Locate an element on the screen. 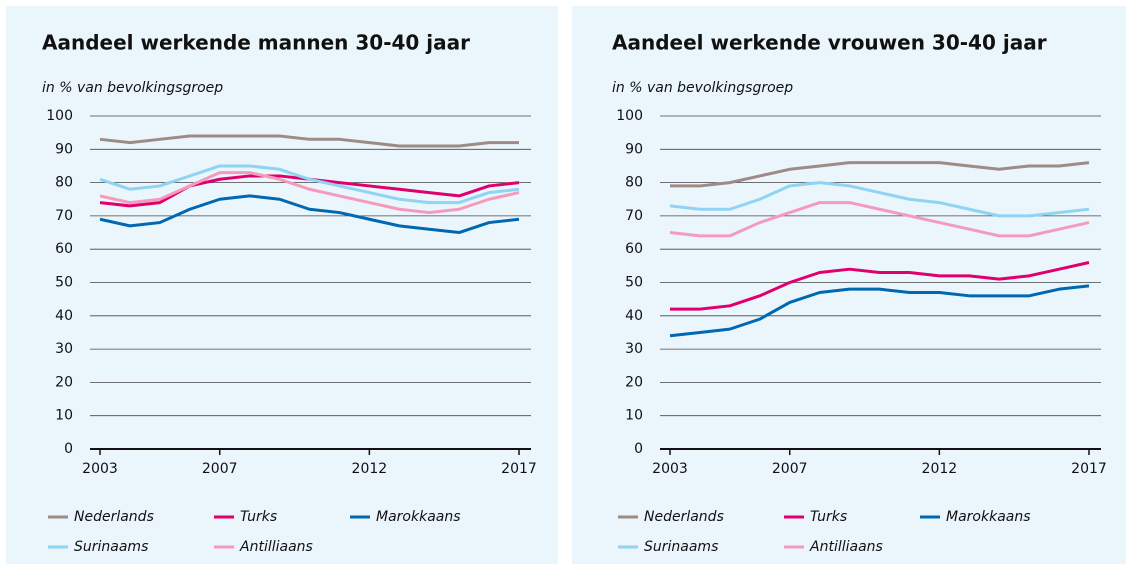 This screenshot has height=570, width=1132. chart-title: Aandeel werkende mannen 30-40 jaar is located at coordinates (256, 43).